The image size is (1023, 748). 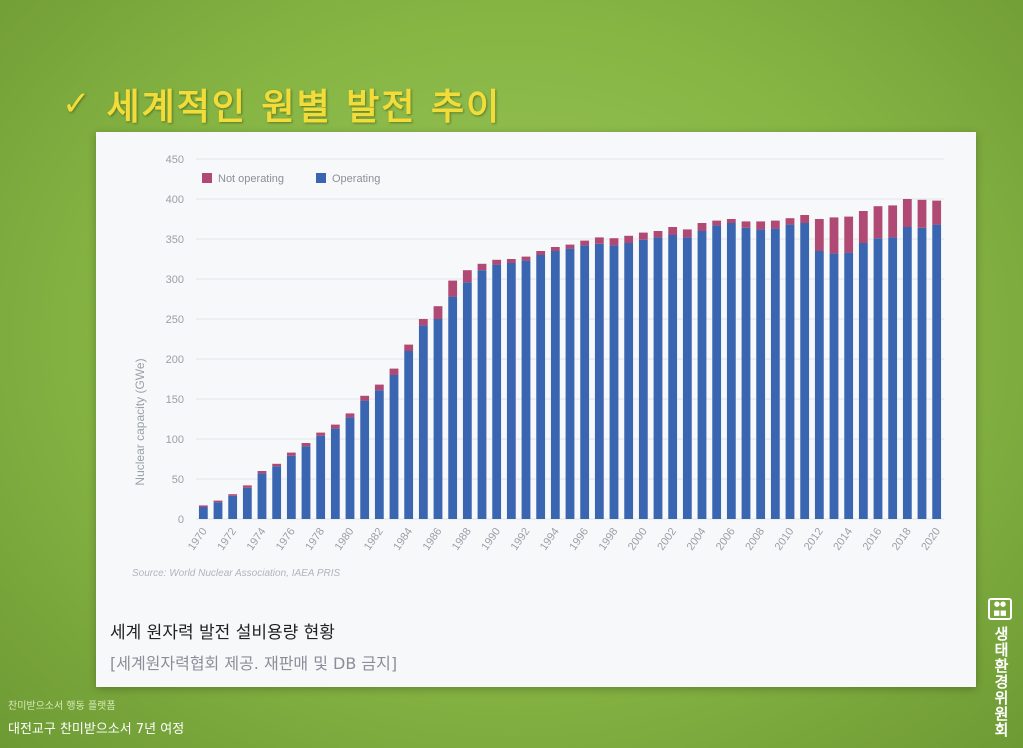 What do you see at coordinates (541, 387) in the screenshot?
I see `bar-operating-1993` at bounding box center [541, 387].